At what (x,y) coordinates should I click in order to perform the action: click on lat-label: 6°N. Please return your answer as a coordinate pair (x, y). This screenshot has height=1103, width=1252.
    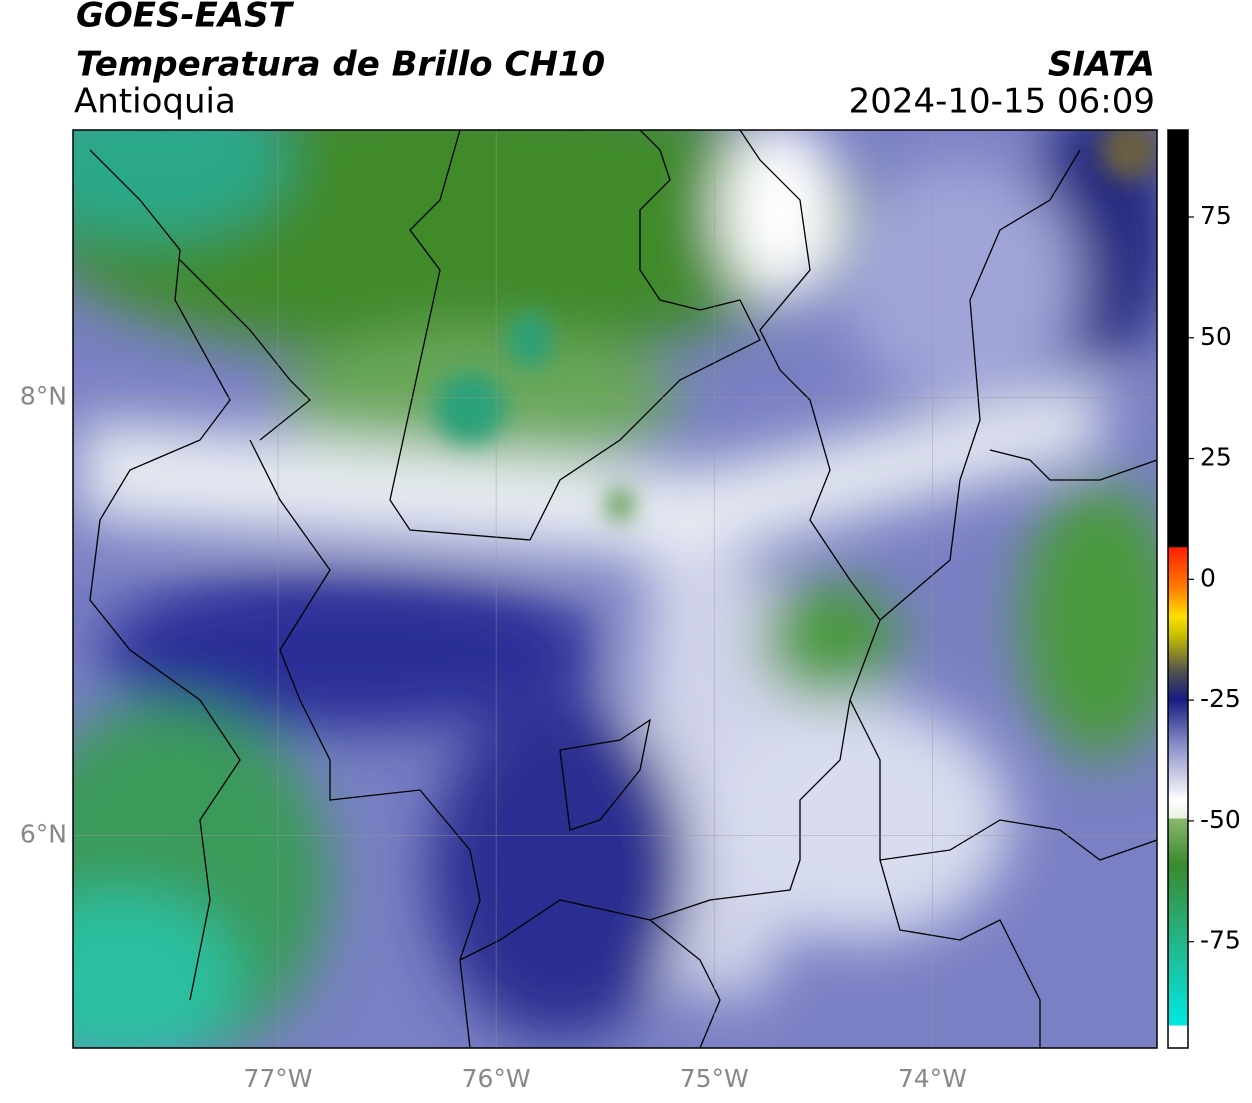
    Looking at the image, I should click on (43, 833).